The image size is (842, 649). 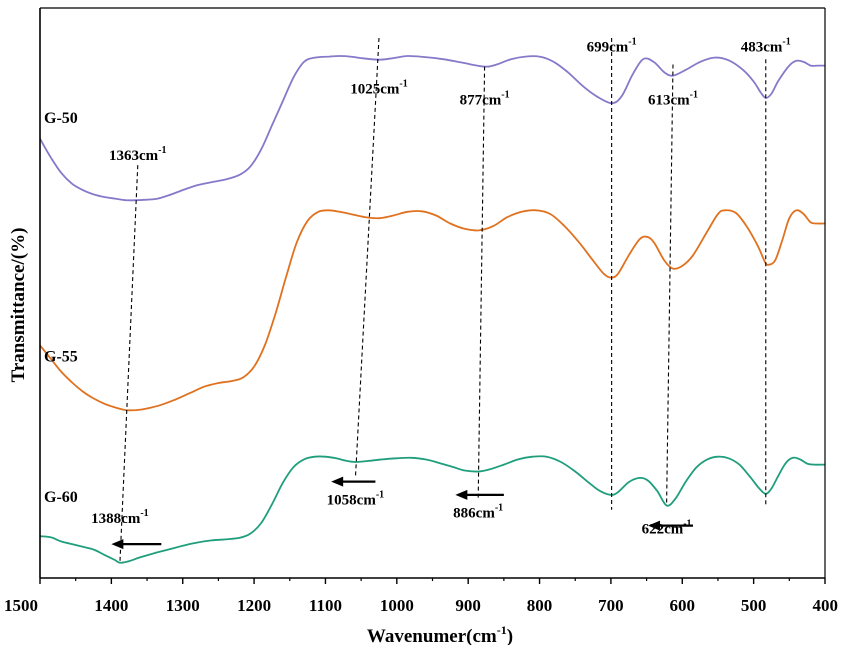 What do you see at coordinates (61, 118) in the screenshot?
I see `series-label-g-50: G-50` at bounding box center [61, 118].